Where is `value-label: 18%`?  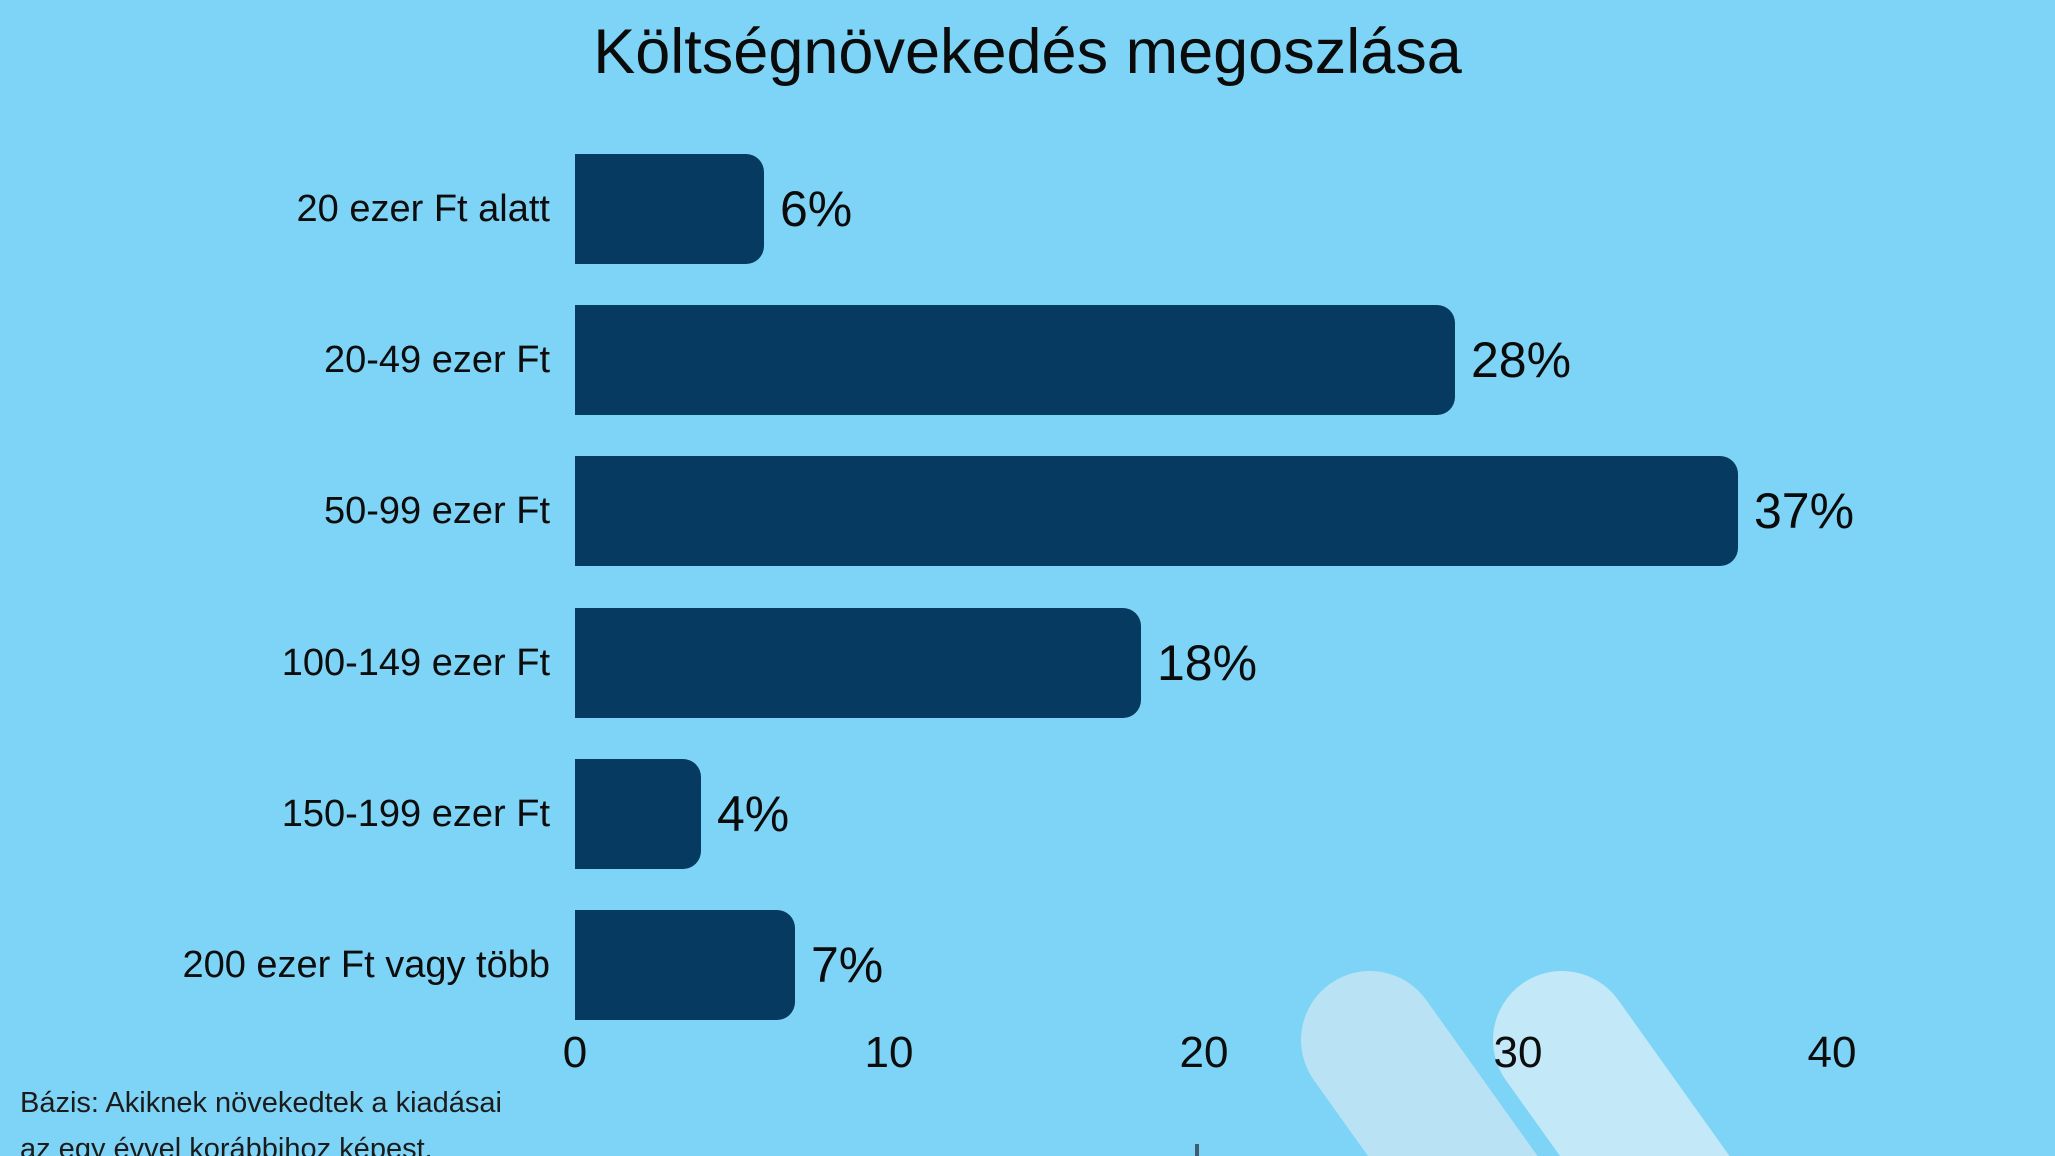
value-label: 18% is located at coordinates (1207, 663).